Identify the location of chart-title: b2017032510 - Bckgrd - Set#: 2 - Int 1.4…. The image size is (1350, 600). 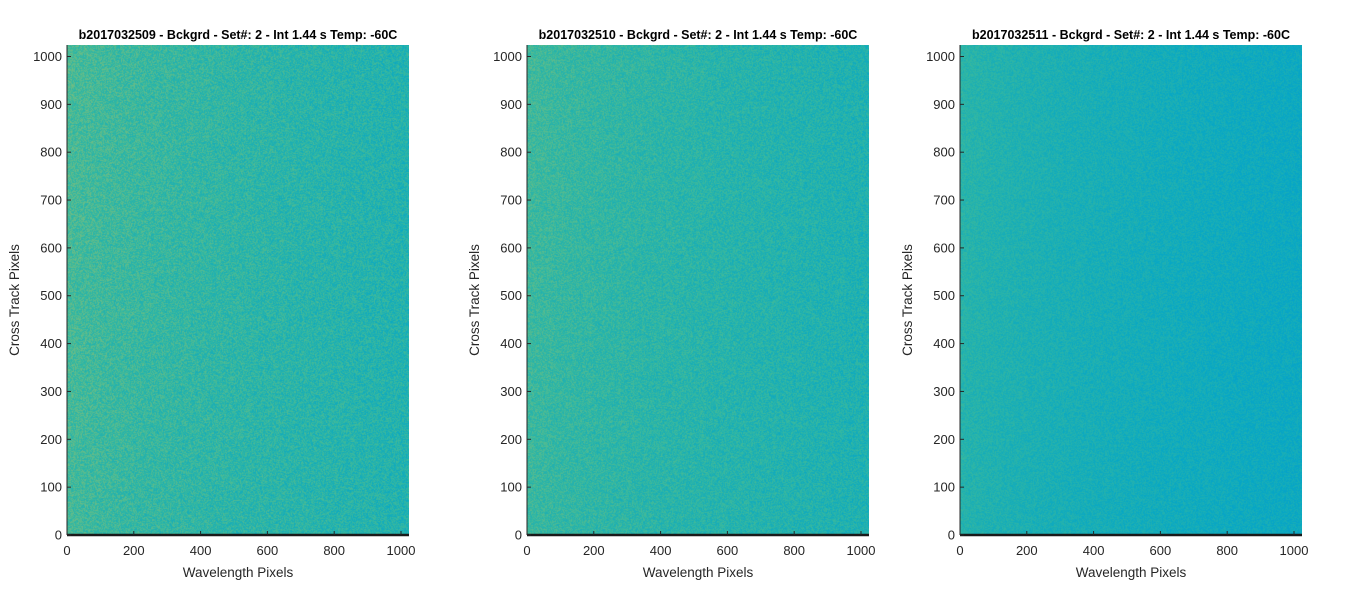
(698, 35).